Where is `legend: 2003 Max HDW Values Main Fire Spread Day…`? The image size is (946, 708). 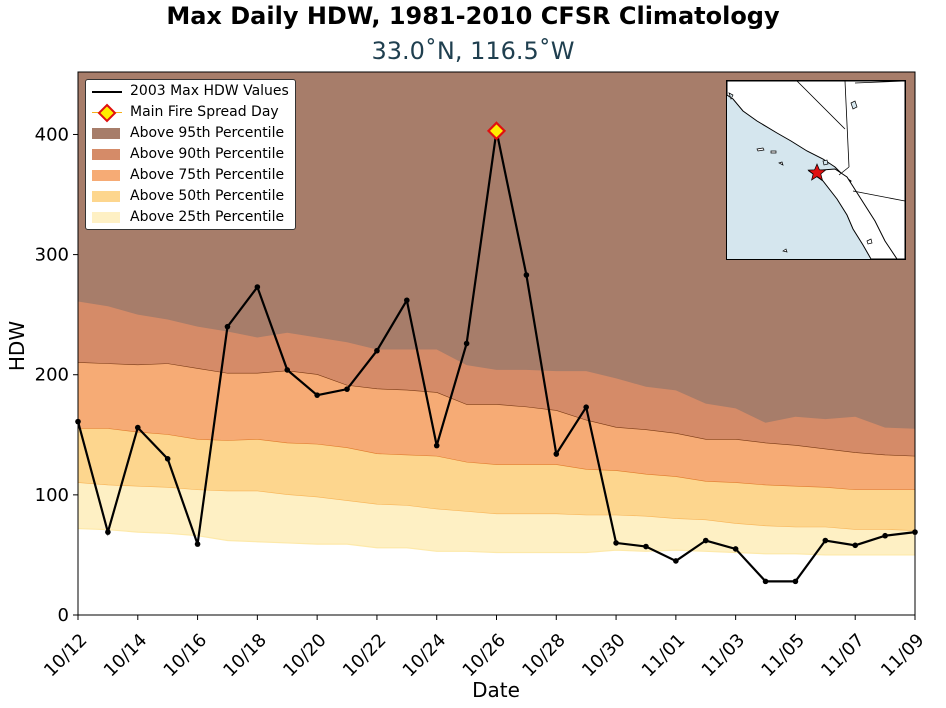 legend: 2003 Max HDW Values Main Fire Spread Day… is located at coordinates (190, 154).